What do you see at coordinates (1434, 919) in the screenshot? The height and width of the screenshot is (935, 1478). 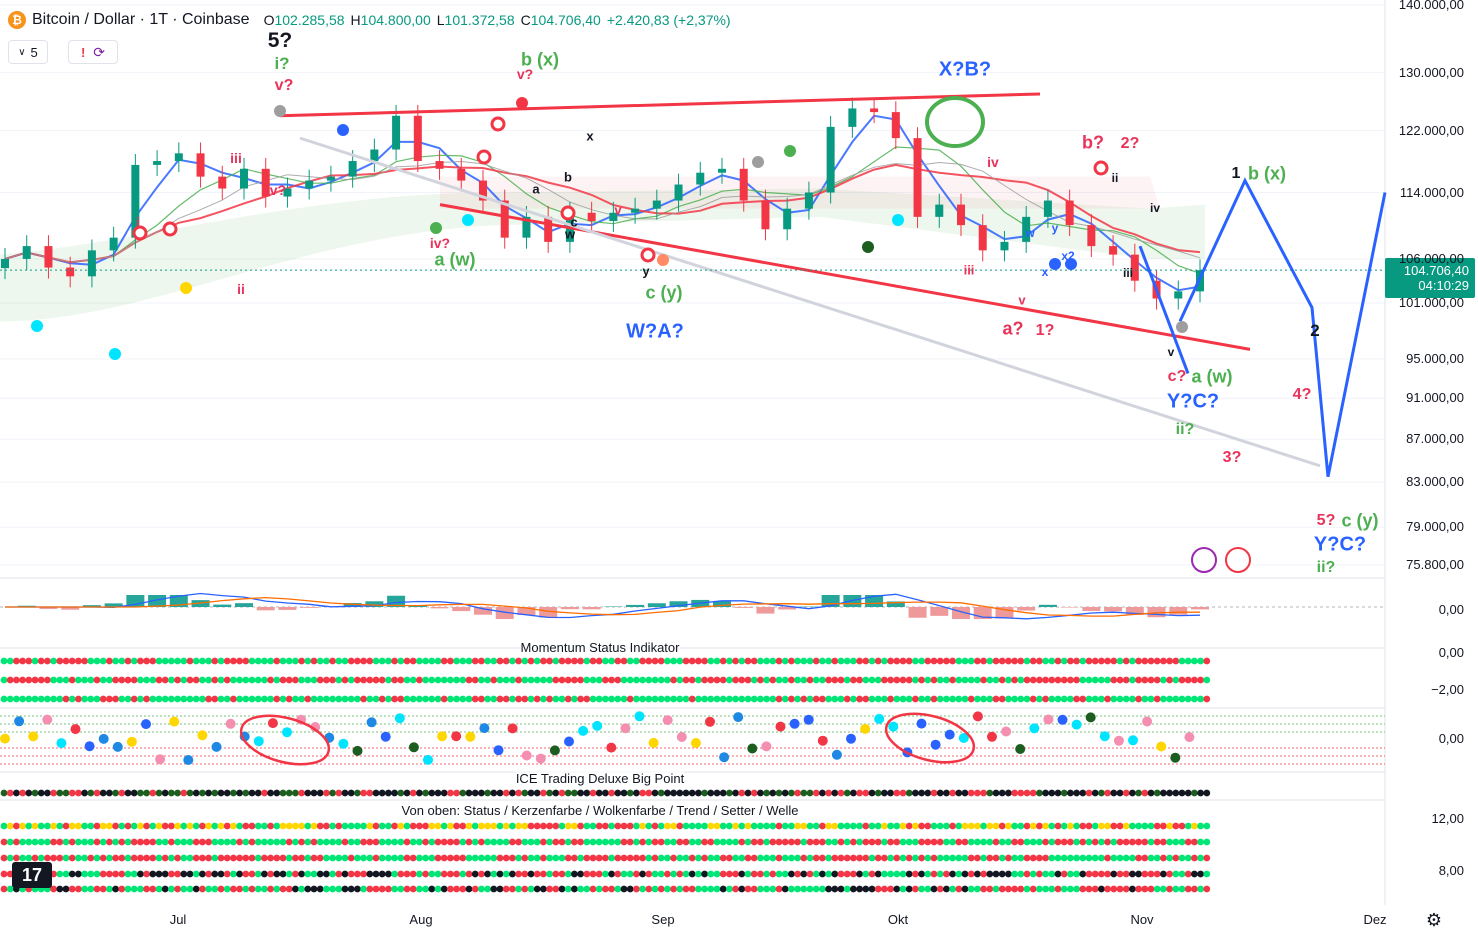 I see `settings-gear-icon: ⚙` at bounding box center [1434, 919].